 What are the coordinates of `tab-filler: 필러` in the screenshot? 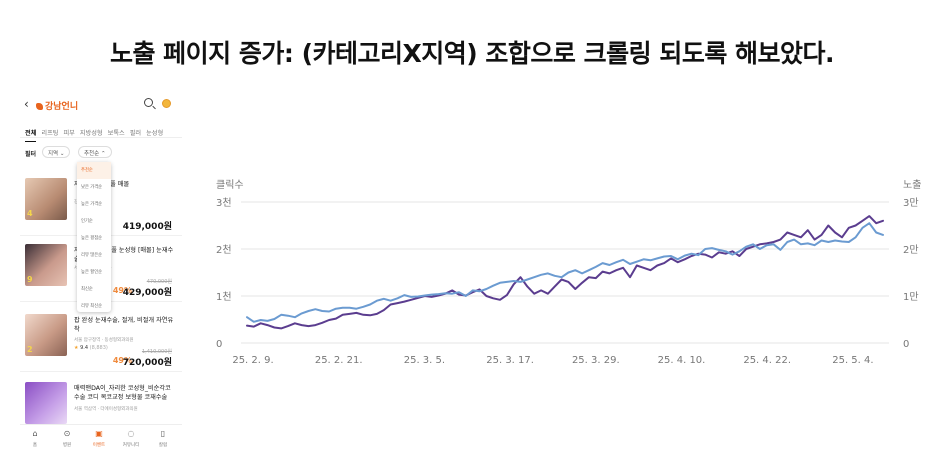 It's located at (135, 133).